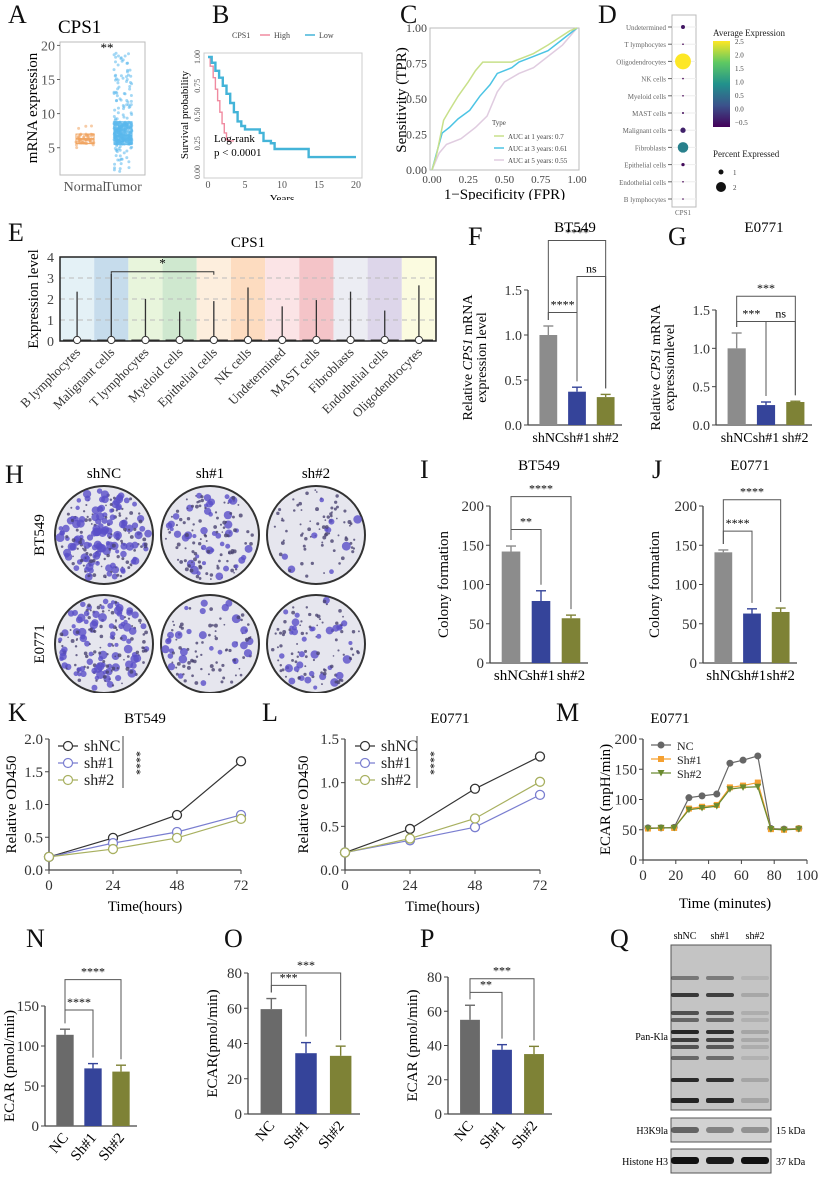  Describe the element at coordinates (306, 1006) in the screenshot. I see `significance-bracket` at that location.